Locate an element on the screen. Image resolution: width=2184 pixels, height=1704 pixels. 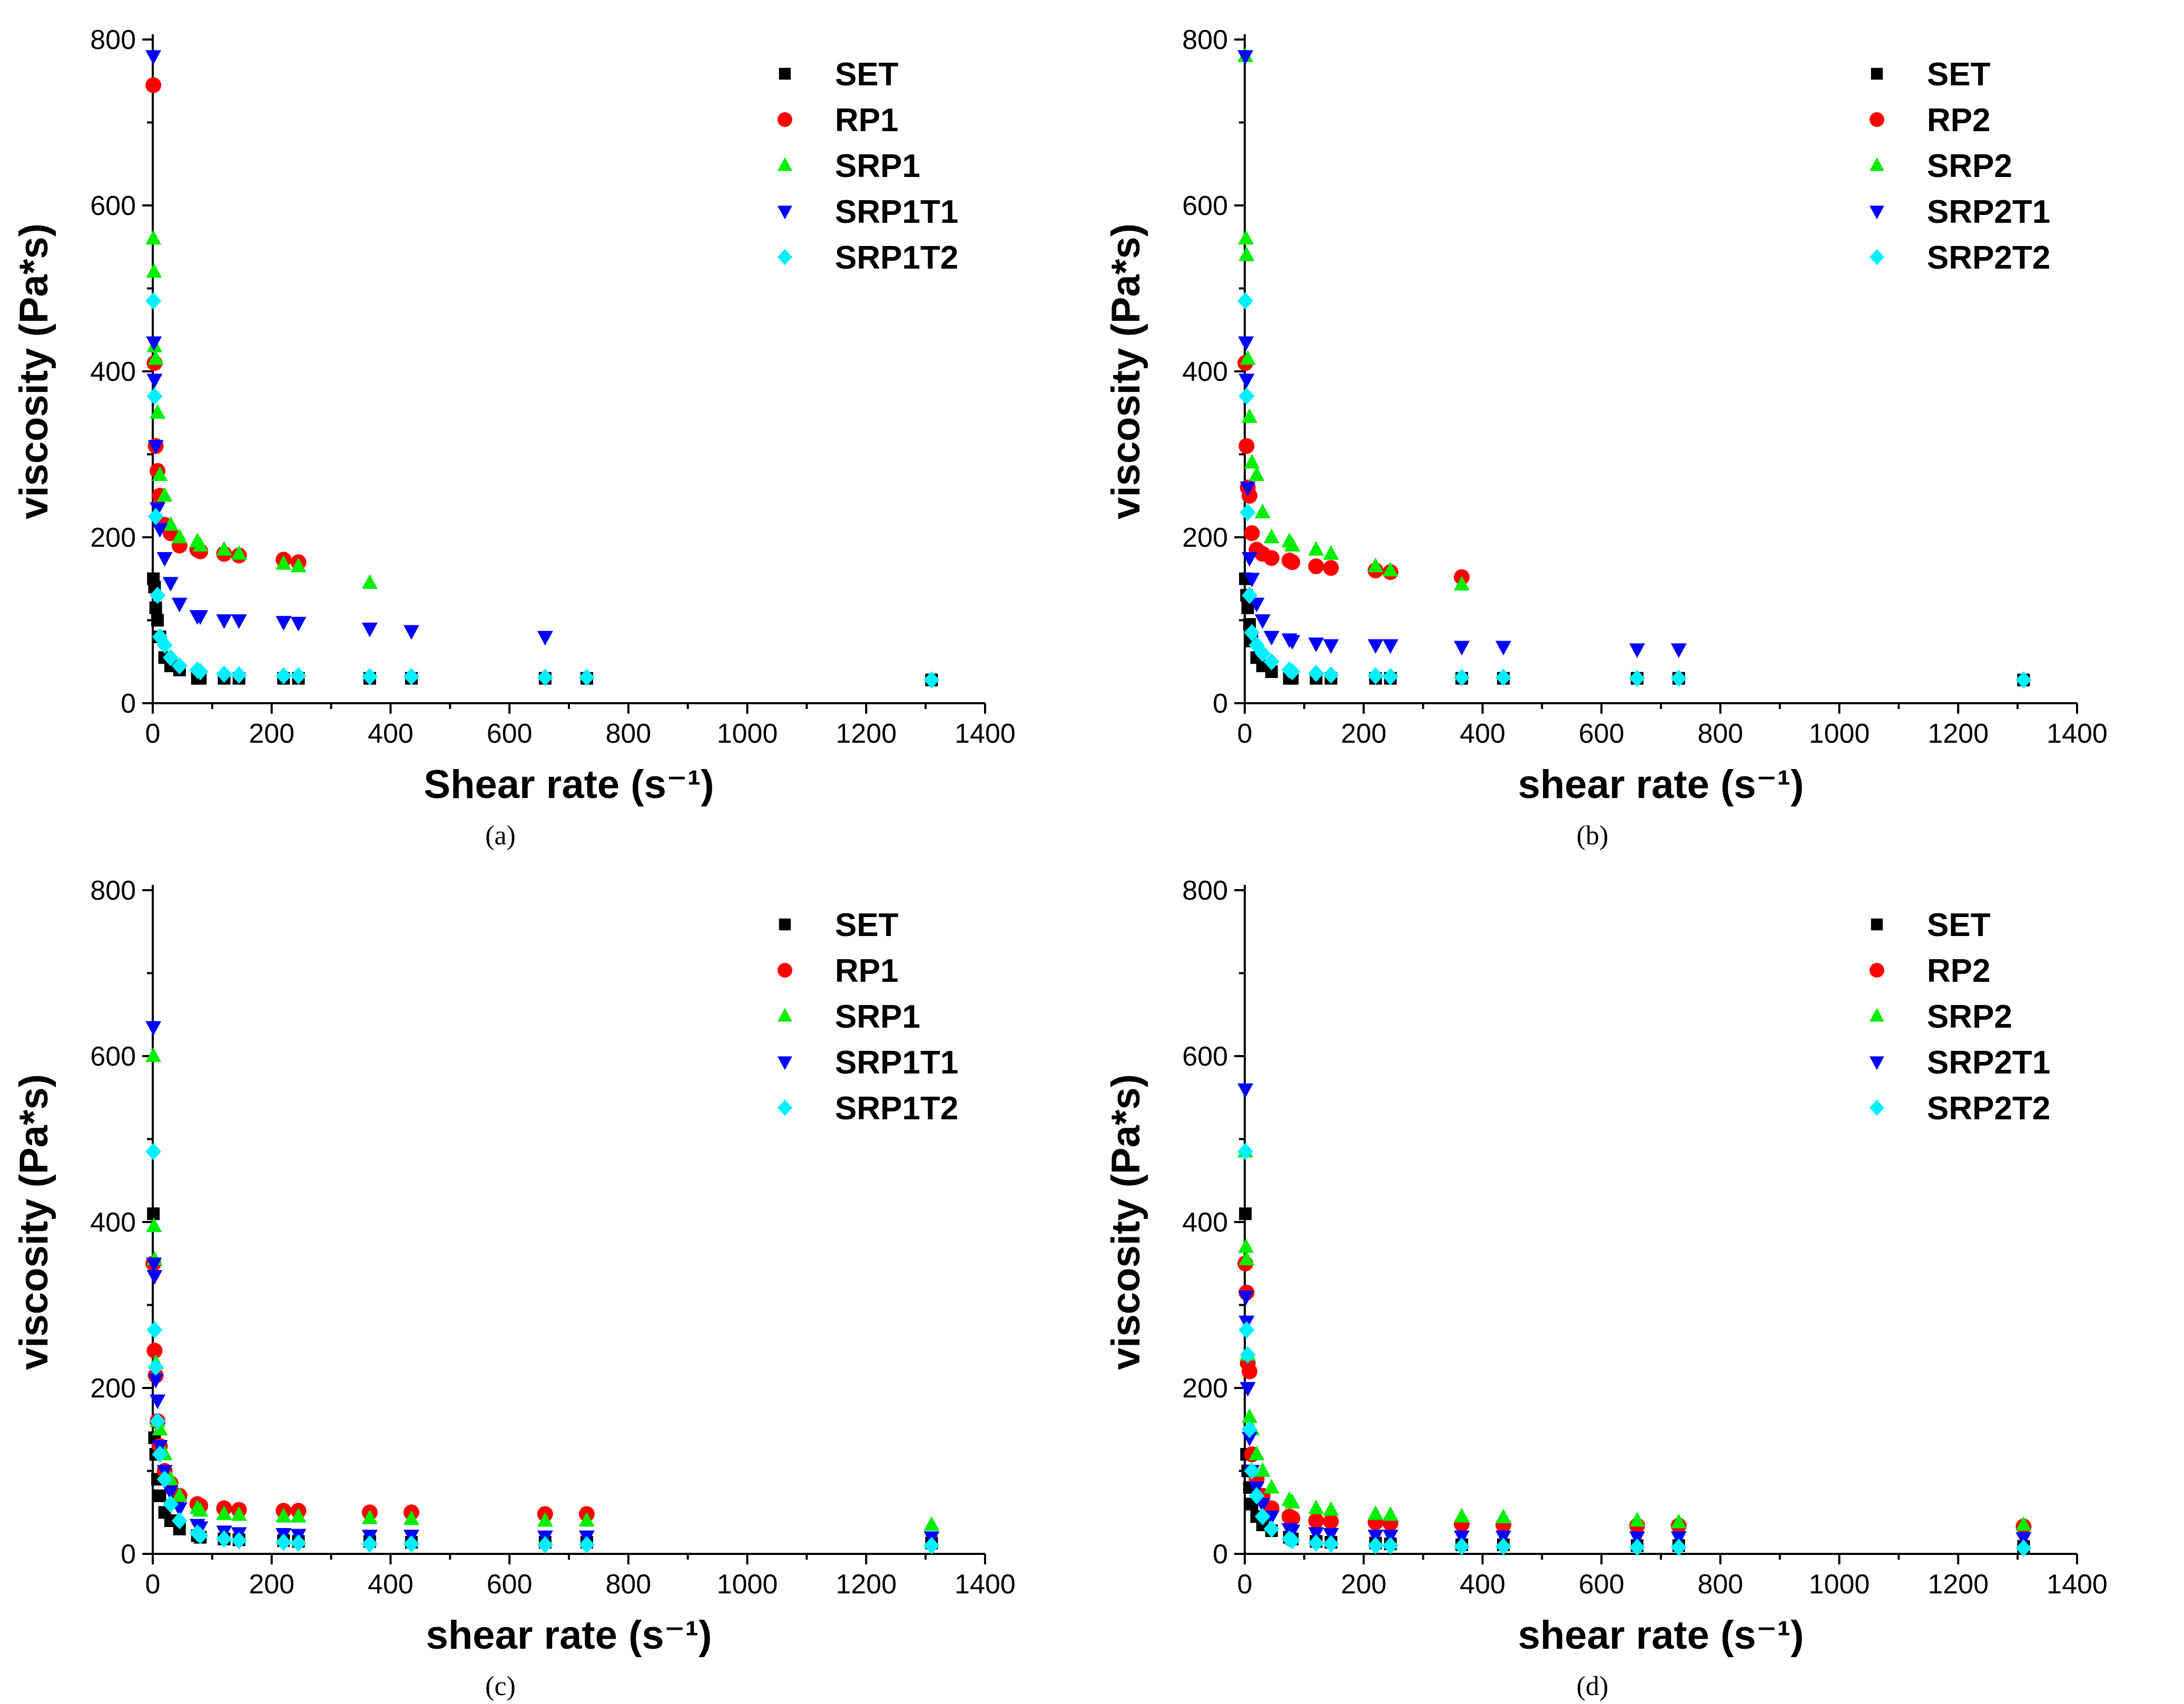
chart-c-x-tick-label: 600 is located at coordinates (510, 1584).